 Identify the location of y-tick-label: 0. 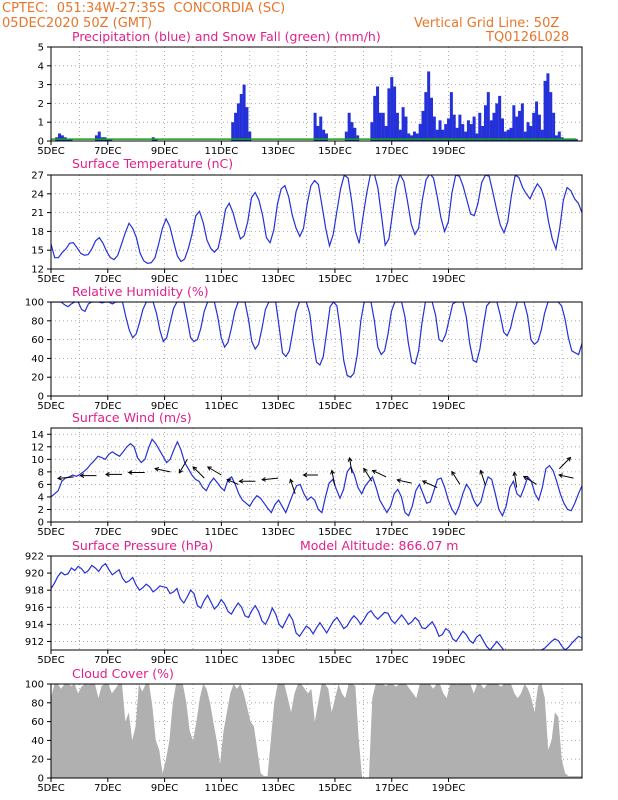
(41, 142).